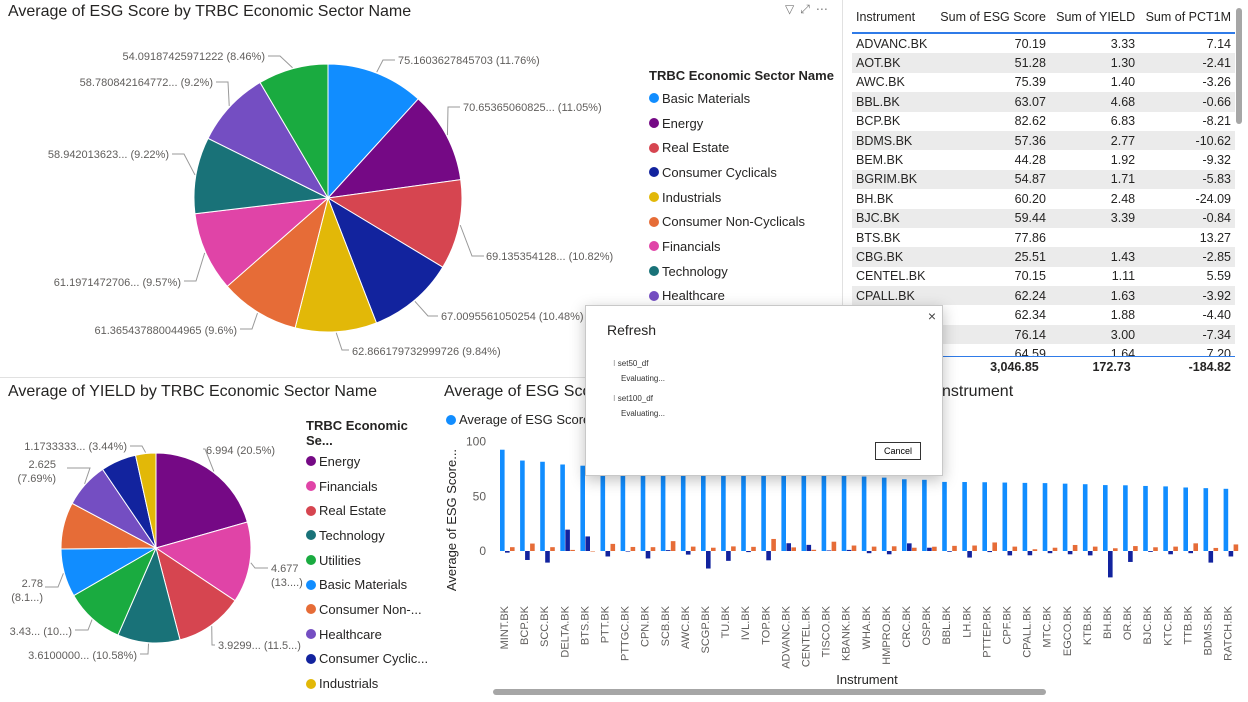  I want to click on table-row: AOT.BK 51.28 1.30 -2.41, so click(1043, 63).